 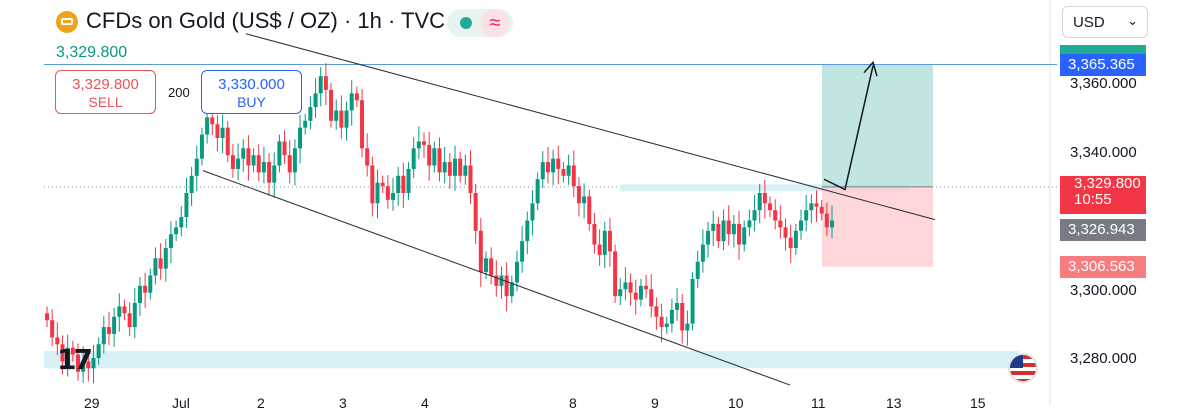 I want to click on y-tick-label: 3,340.000, so click(x=1103, y=152).